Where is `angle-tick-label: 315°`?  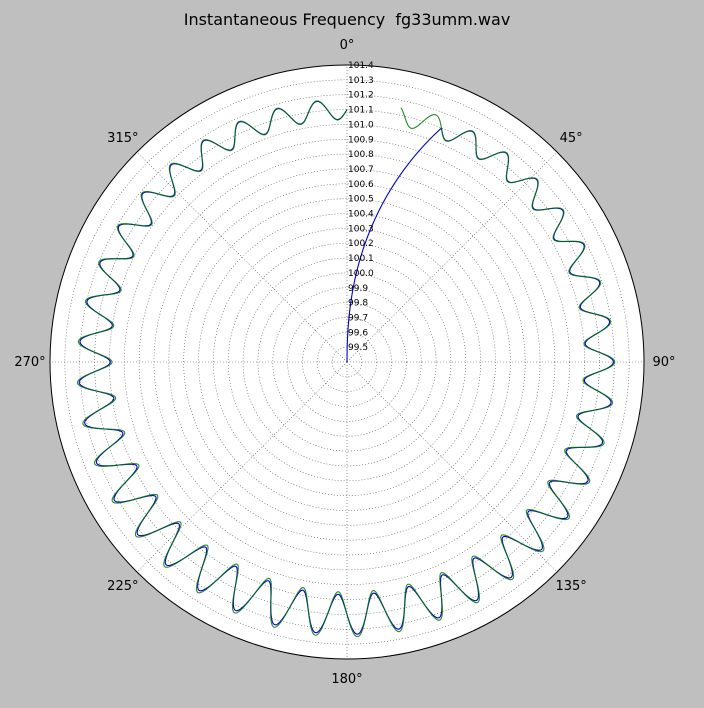 angle-tick-label: 315° is located at coordinates (122, 138).